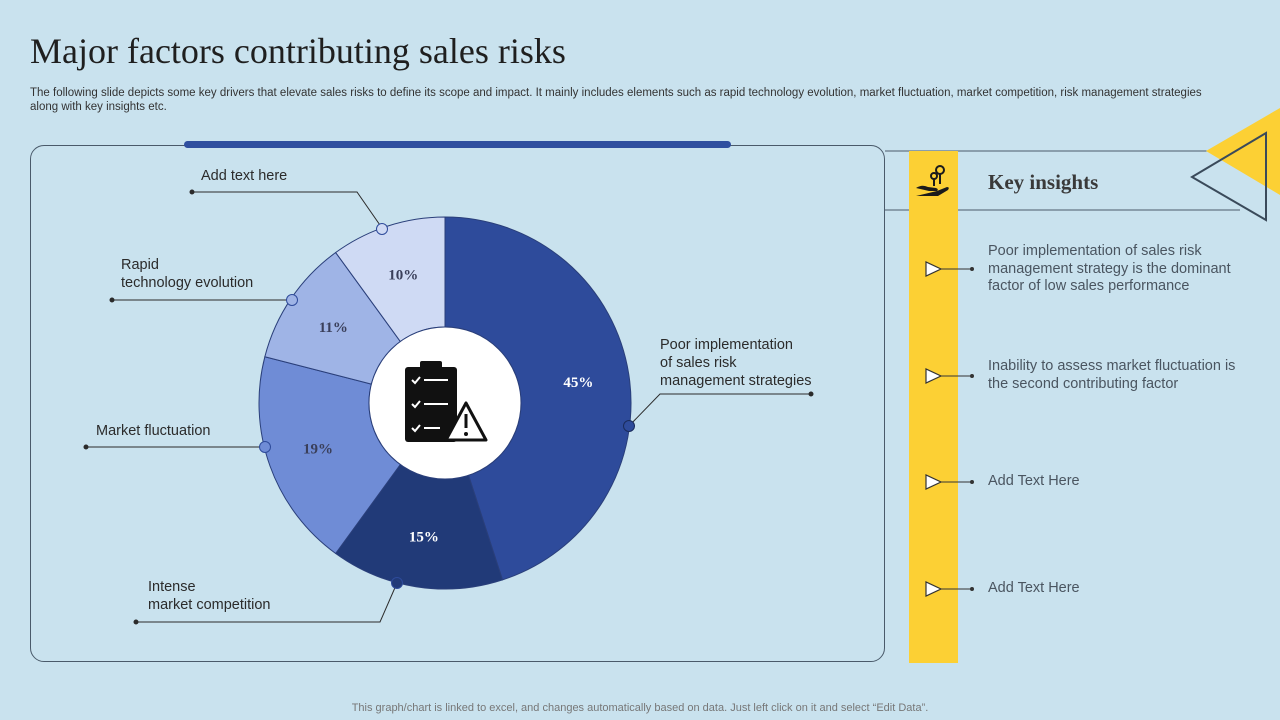 Image resolution: width=1280 pixels, height=720 pixels. I want to click on callout-rapid: Rapid technology evolution, so click(187, 274).